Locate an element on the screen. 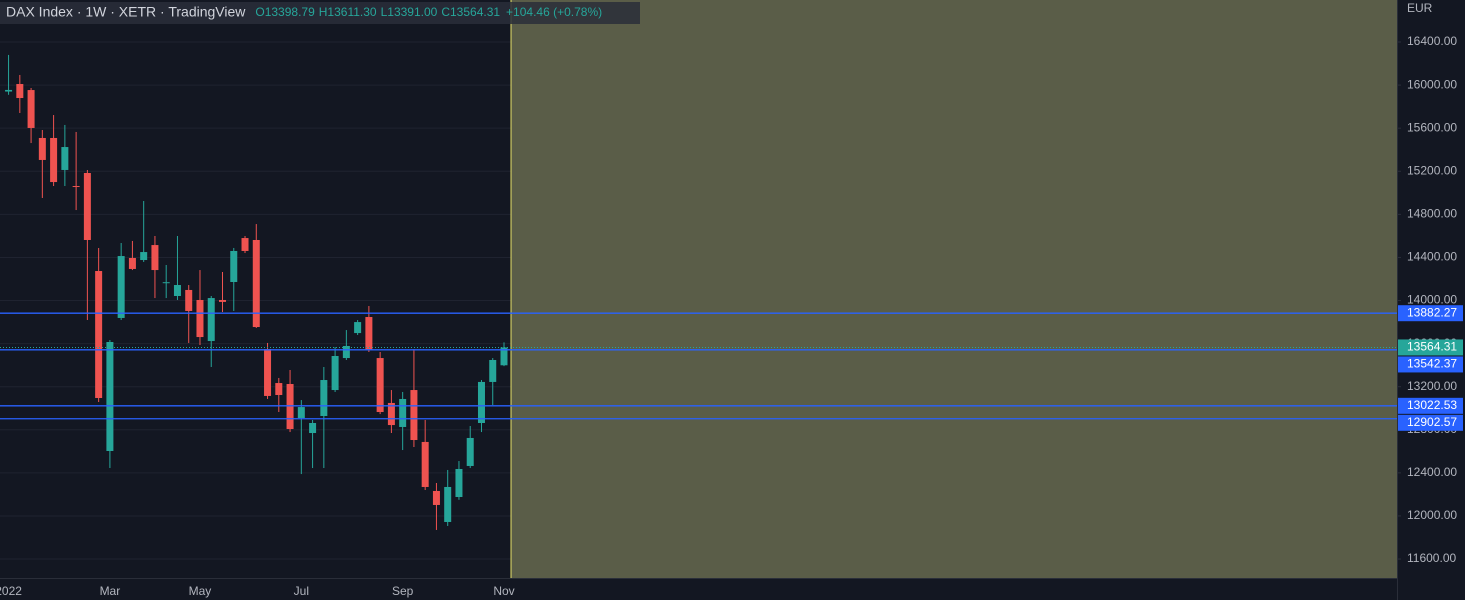  y-tick-label: 16400.00 is located at coordinates (1432, 41).